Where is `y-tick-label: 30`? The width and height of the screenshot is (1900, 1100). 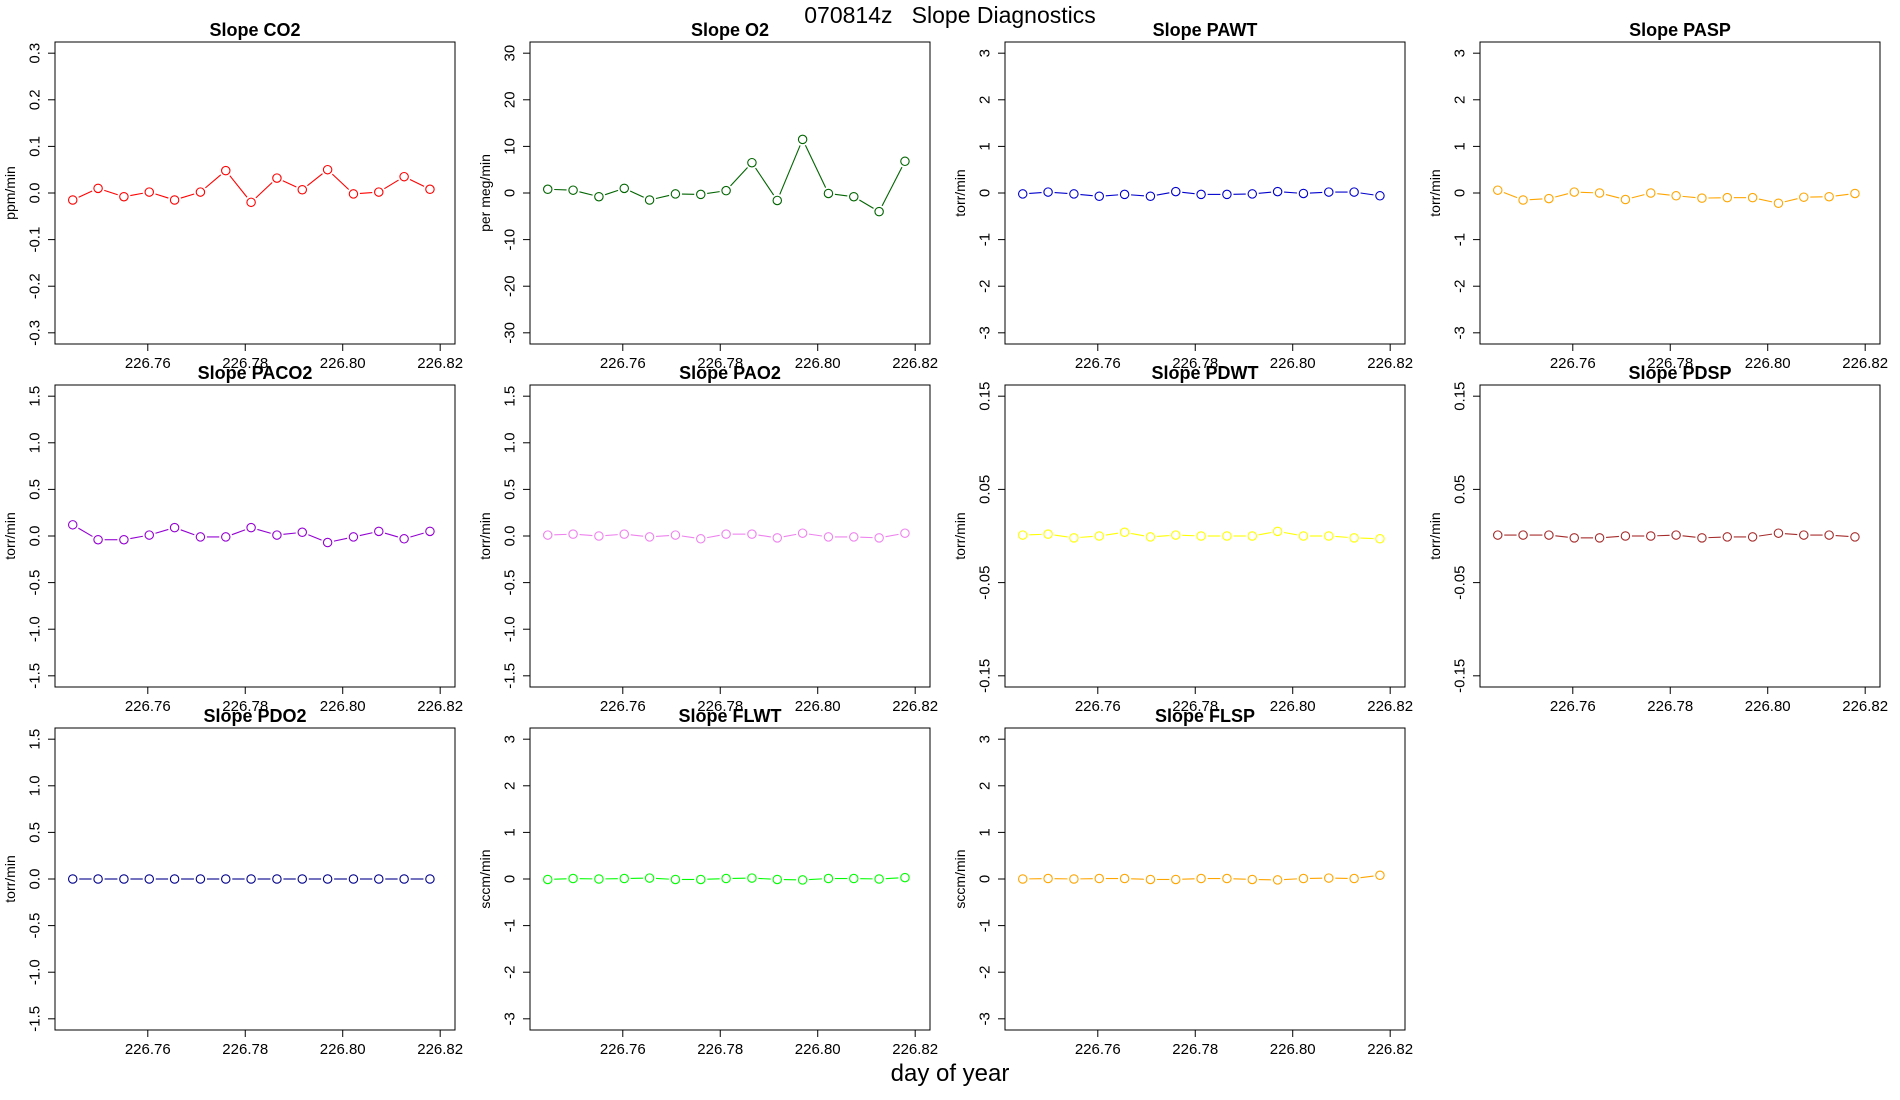
y-tick-label: 30 is located at coordinates (510, 53).